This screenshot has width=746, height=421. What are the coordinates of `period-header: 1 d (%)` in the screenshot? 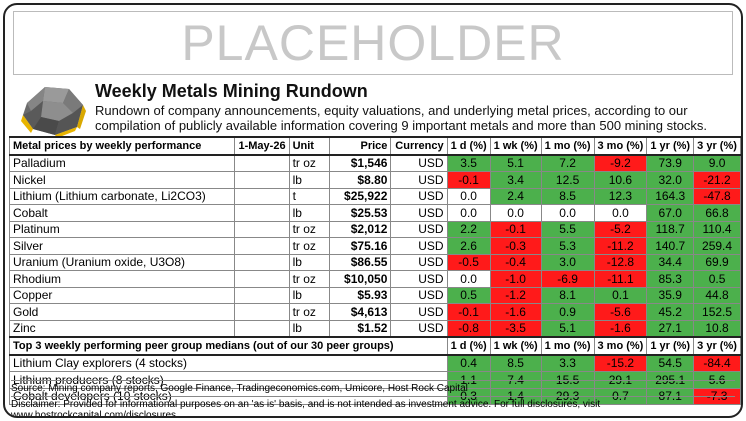 It's located at (468, 146).